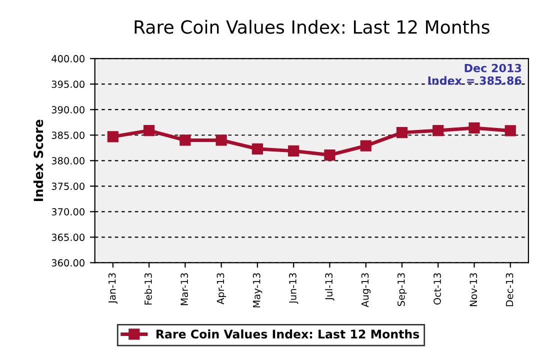 The image size is (542, 355). What do you see at coordinates (38, 161) in the screenshot?
I see `y-axis-title: Index Score` at bounding box center [38, 161].